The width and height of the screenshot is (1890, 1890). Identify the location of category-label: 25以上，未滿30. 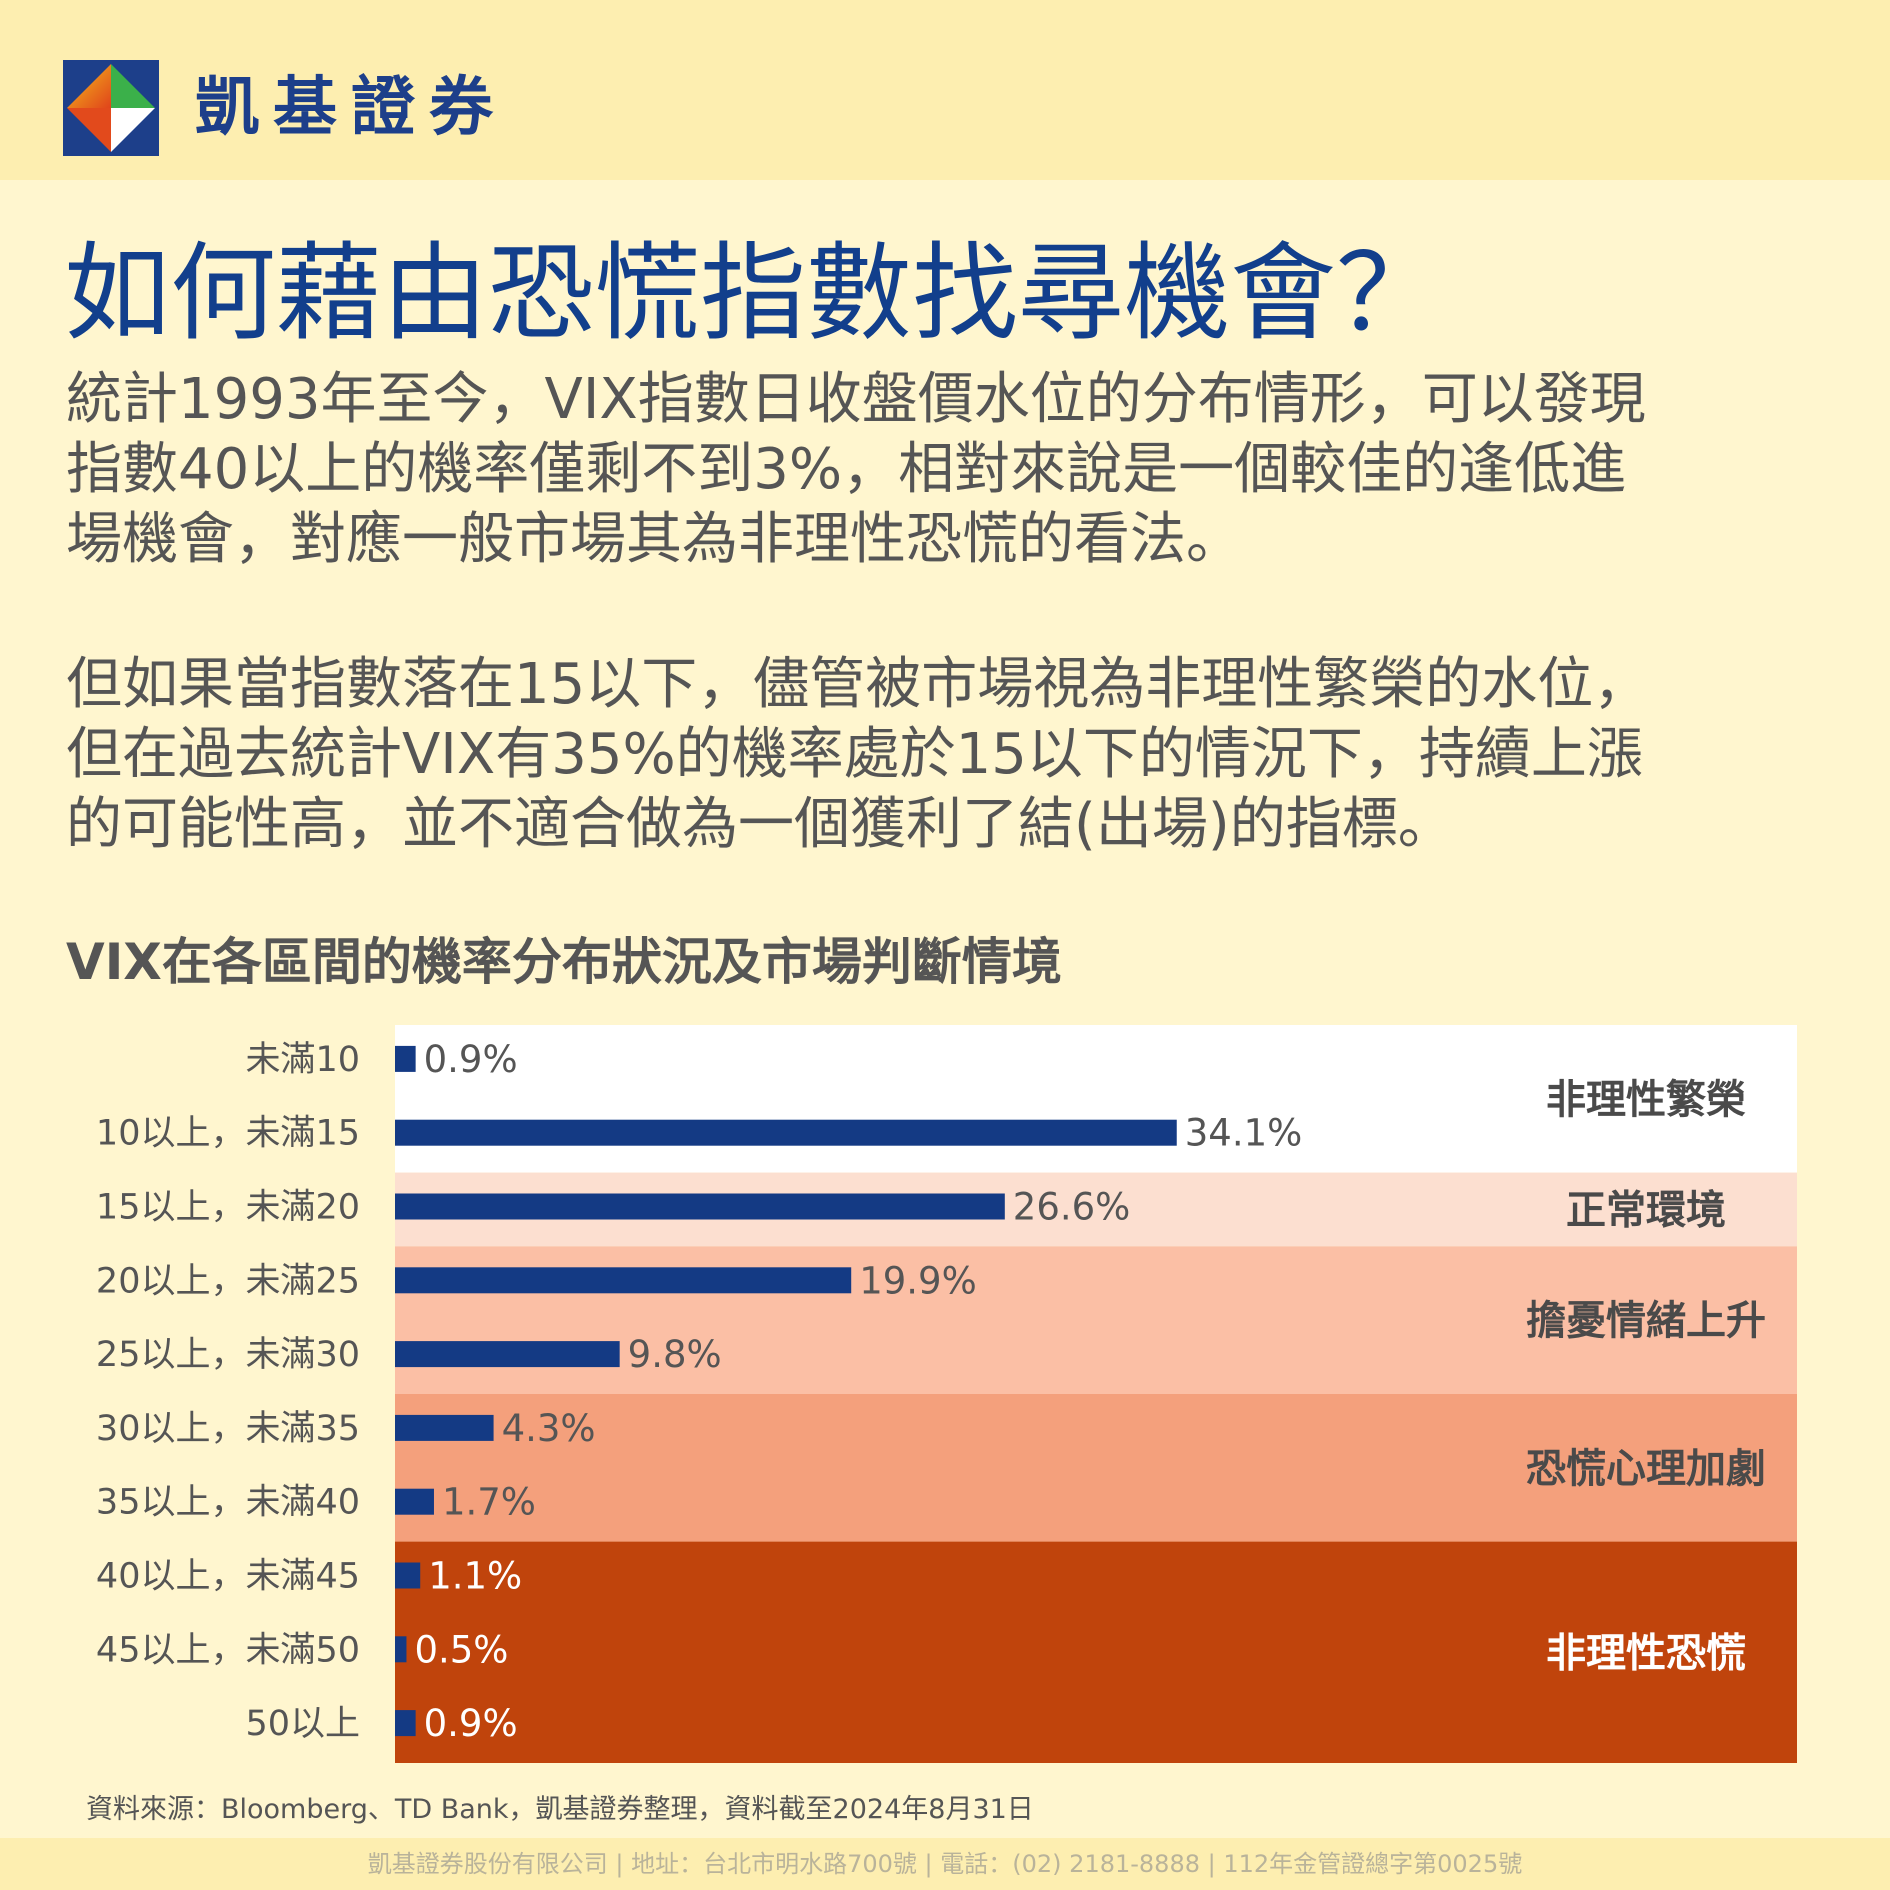
(228, 1355).